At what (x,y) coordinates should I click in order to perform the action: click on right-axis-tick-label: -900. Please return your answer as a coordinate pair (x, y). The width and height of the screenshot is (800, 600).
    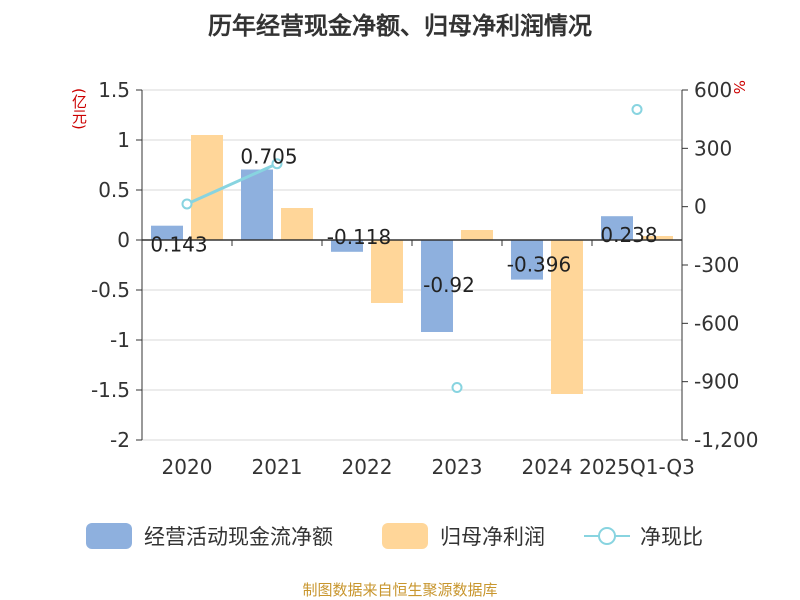
    Looking at the image, I should click on (716, 382).